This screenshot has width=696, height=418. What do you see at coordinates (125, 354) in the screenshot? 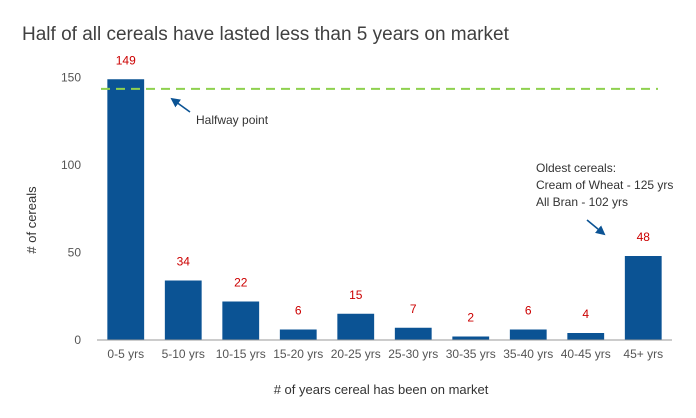
I see `x-tick-label: 0-5 yrs` at bounding box center [125, 354].